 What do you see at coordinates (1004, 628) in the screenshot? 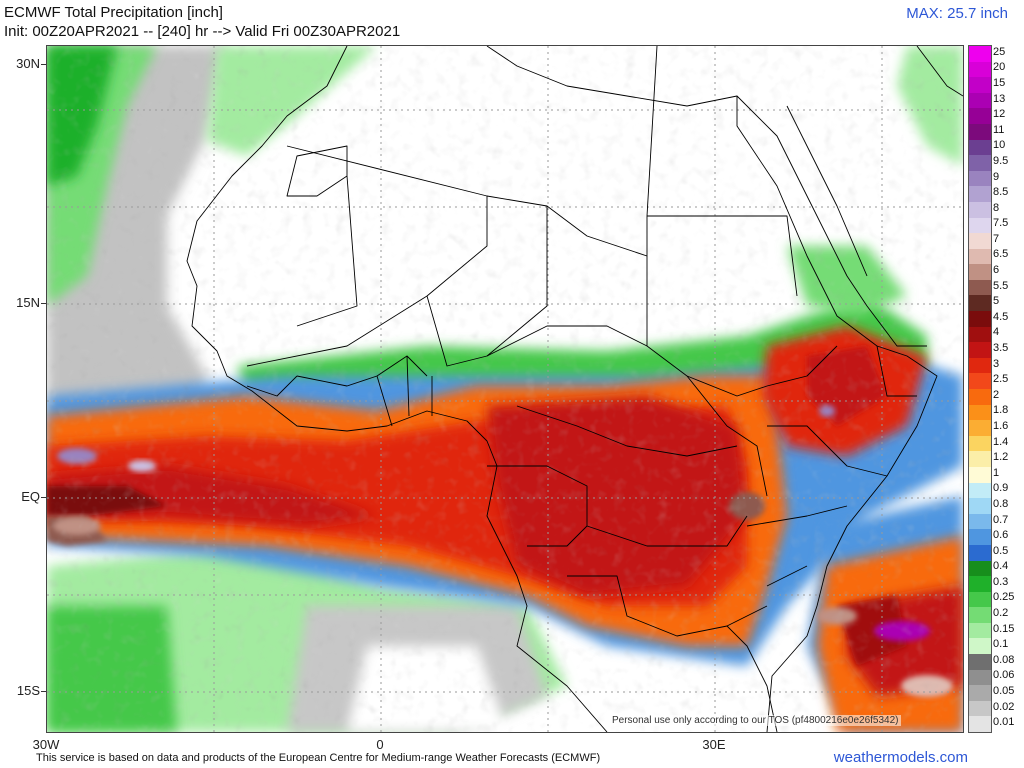
I see `colorbar-level-label: 0.15` at bounding box center [1004, 628].